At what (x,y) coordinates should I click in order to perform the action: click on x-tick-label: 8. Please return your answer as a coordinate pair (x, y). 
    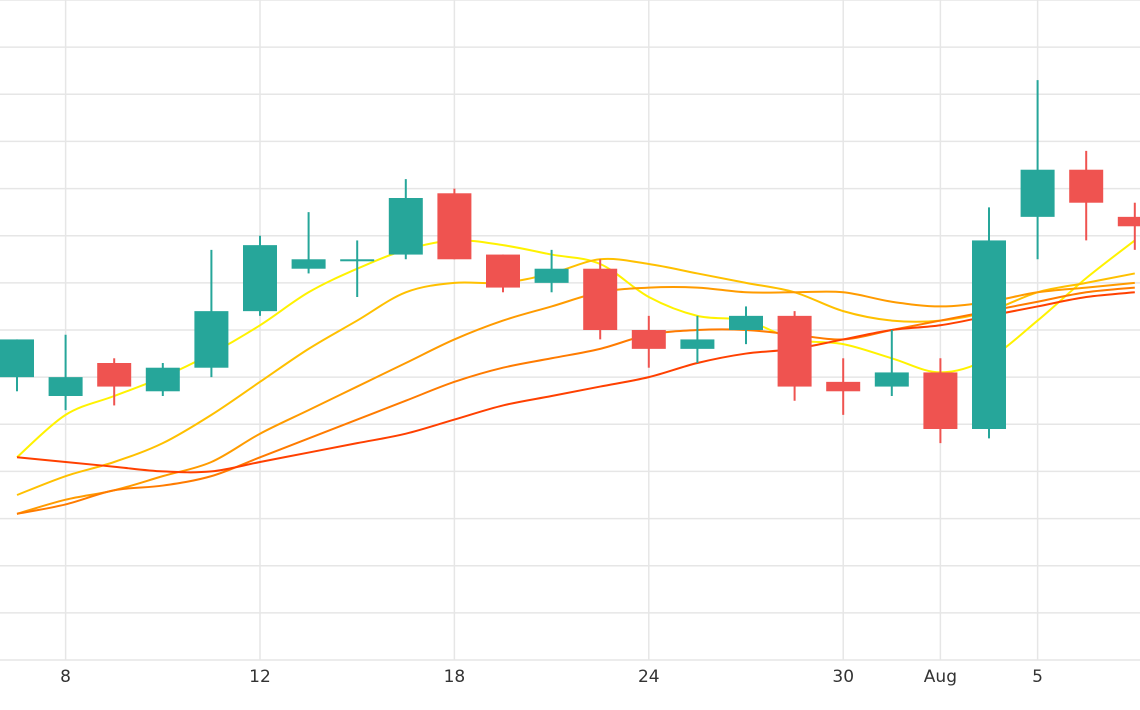
    Looking at the image, I should click on (65, 677).